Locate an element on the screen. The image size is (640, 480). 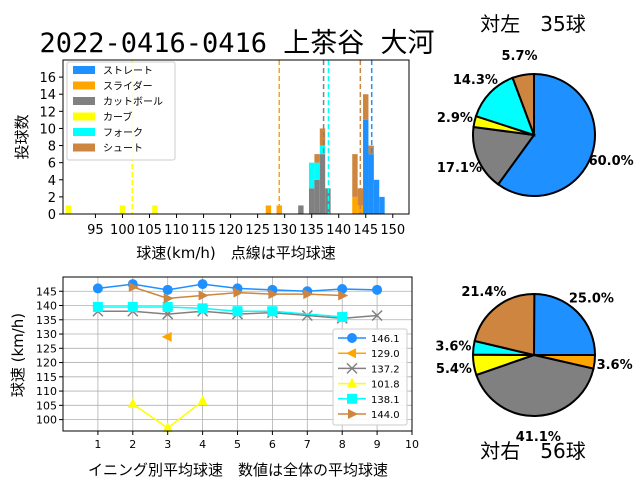
x-tick-label: 130 is located at coordinates (284, 230).